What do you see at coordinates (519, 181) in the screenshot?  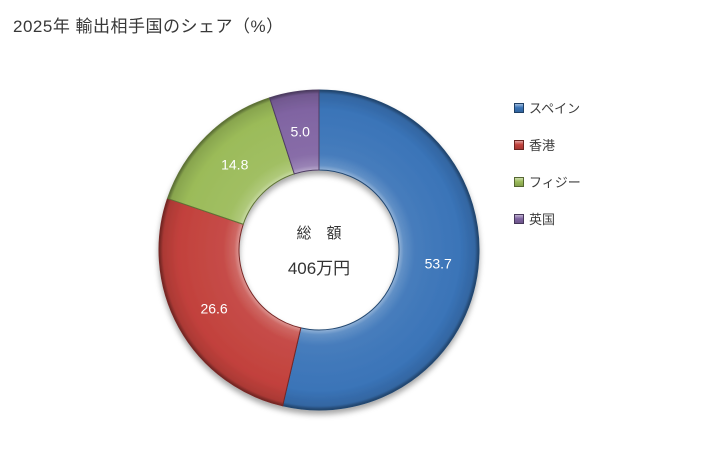 I see `legend-swatch-fiji` at bounding box center [519, 181].